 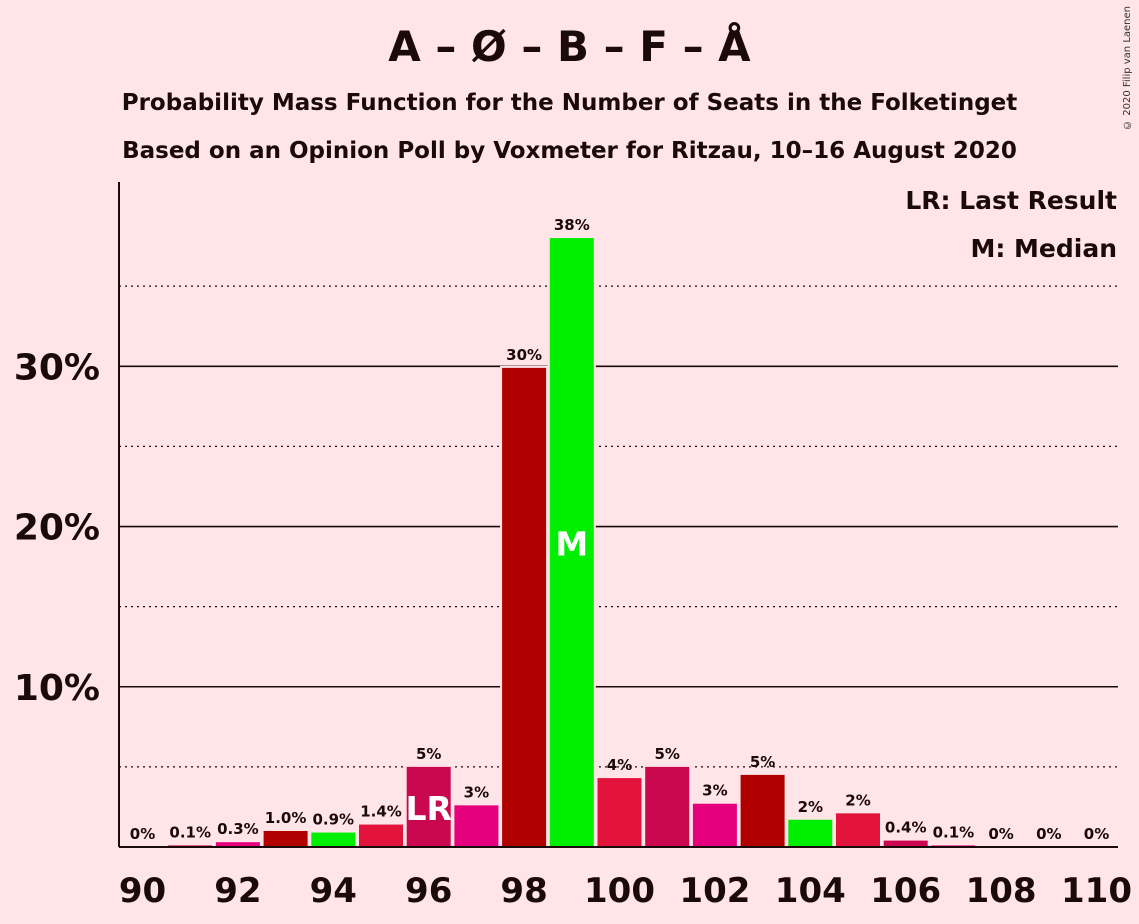 I want to click on bar-data-label: 4%, so click(x=619, y=765).